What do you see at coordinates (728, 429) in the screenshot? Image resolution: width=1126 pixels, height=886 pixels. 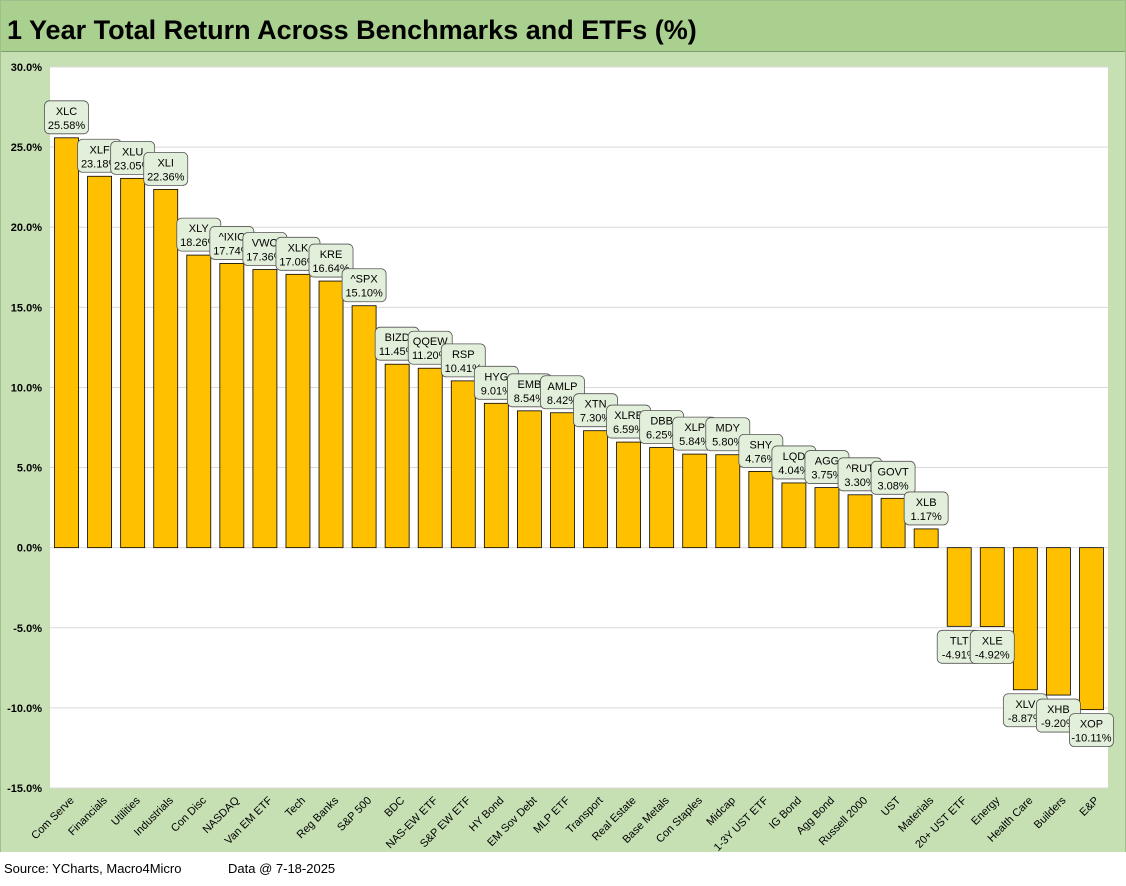 I see `data-label-ticker: MDY` at bounding box center [728, 429].